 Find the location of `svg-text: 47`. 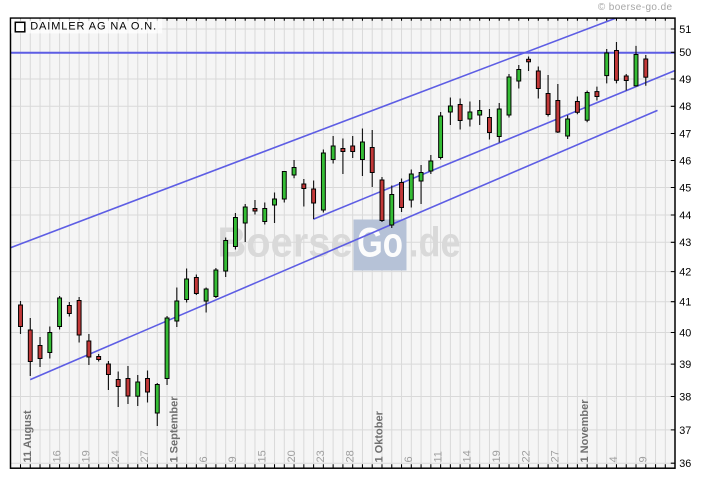

svg-text: 47 is located at coordinates (685, 134).